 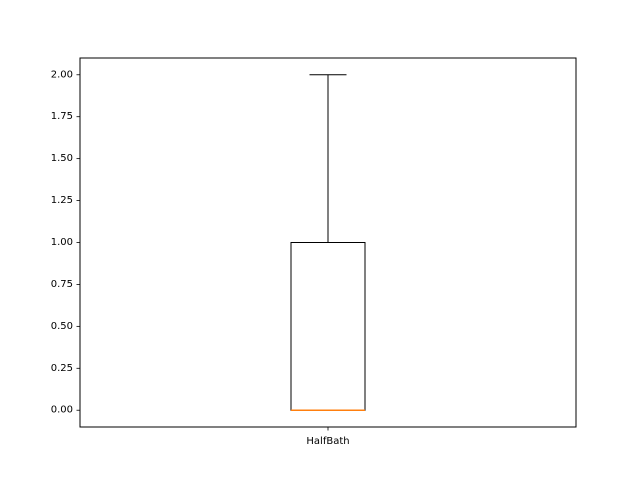 I want to click on y-tick-label: 0.25, so click(x=62, y=368).